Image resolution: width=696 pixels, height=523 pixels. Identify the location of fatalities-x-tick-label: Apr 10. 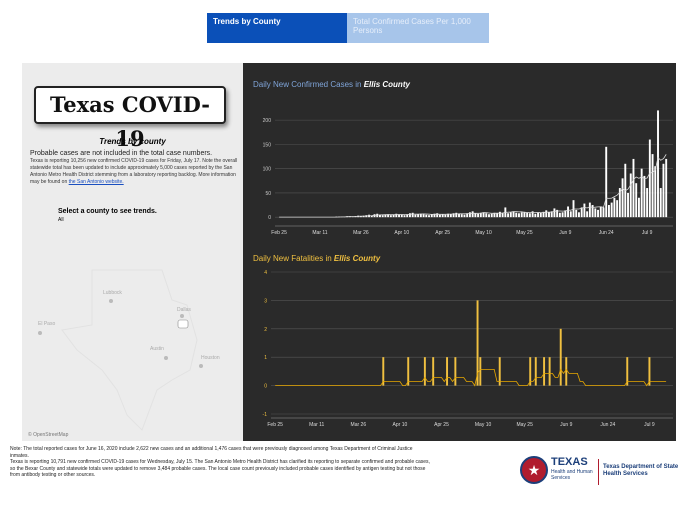
(400, 425).